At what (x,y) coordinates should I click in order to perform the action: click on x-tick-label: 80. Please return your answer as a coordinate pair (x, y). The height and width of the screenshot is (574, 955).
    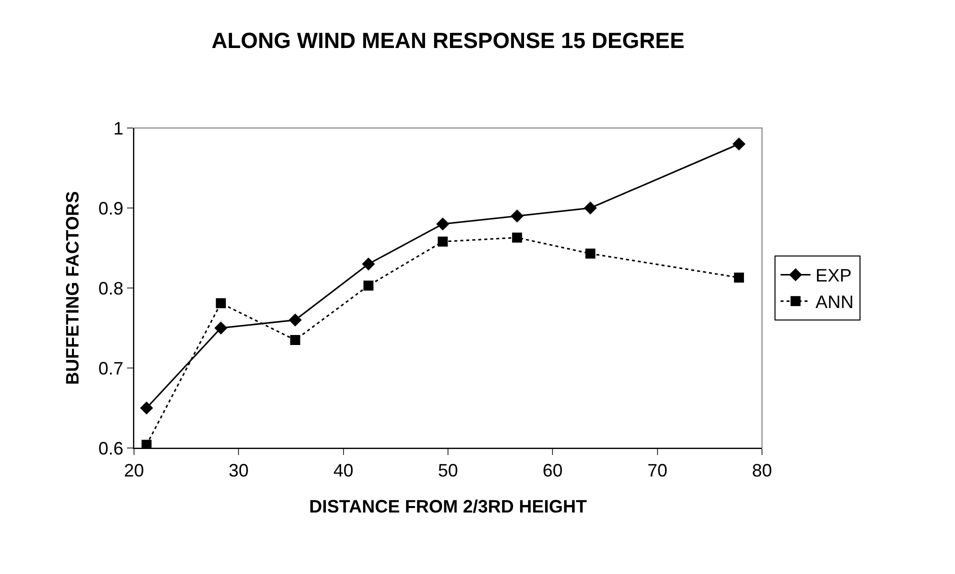
    Looking at the image, I should click on (762, 470).